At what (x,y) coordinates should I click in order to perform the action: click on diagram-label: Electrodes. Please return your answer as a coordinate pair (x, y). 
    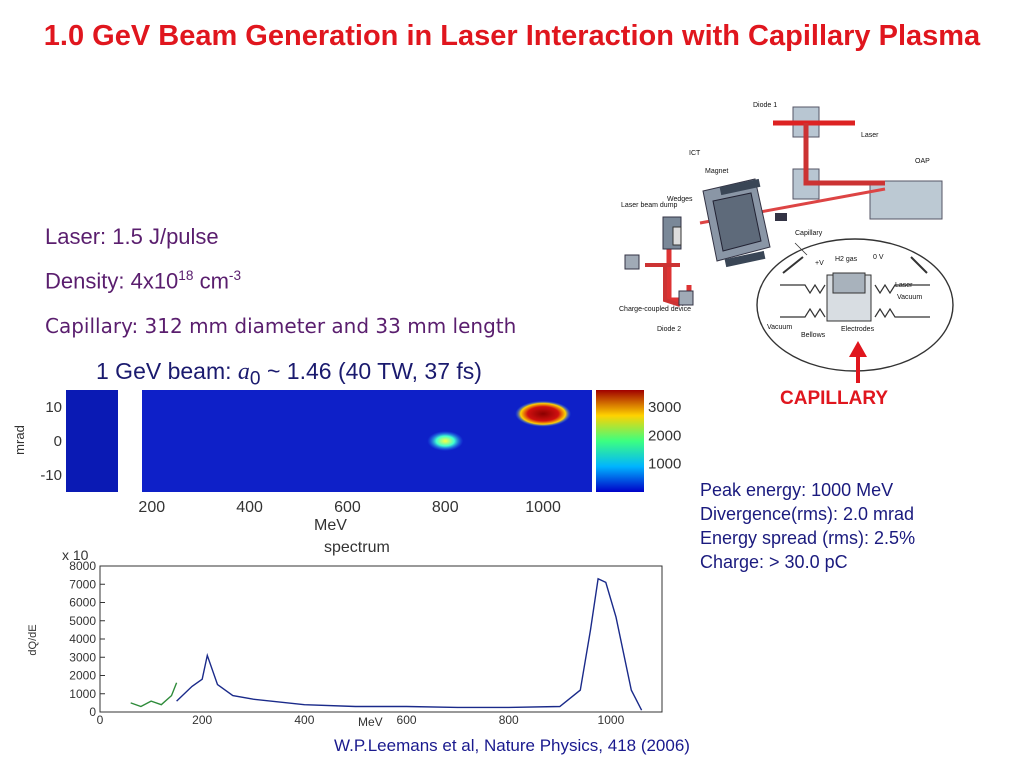
    Looking at the image, I should click on (858, 329).